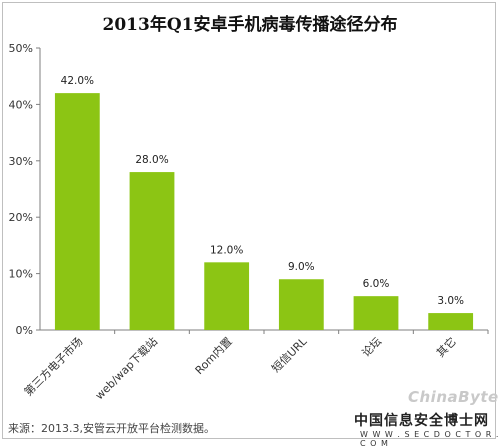  I want to click on y-tick-label: 40%, so click(21, 104).